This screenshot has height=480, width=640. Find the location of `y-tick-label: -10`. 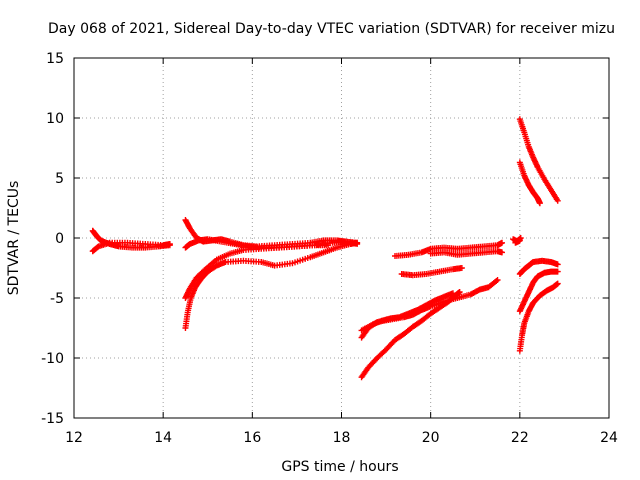

y-tick-label: -10 is located at coordinates (52, 359).